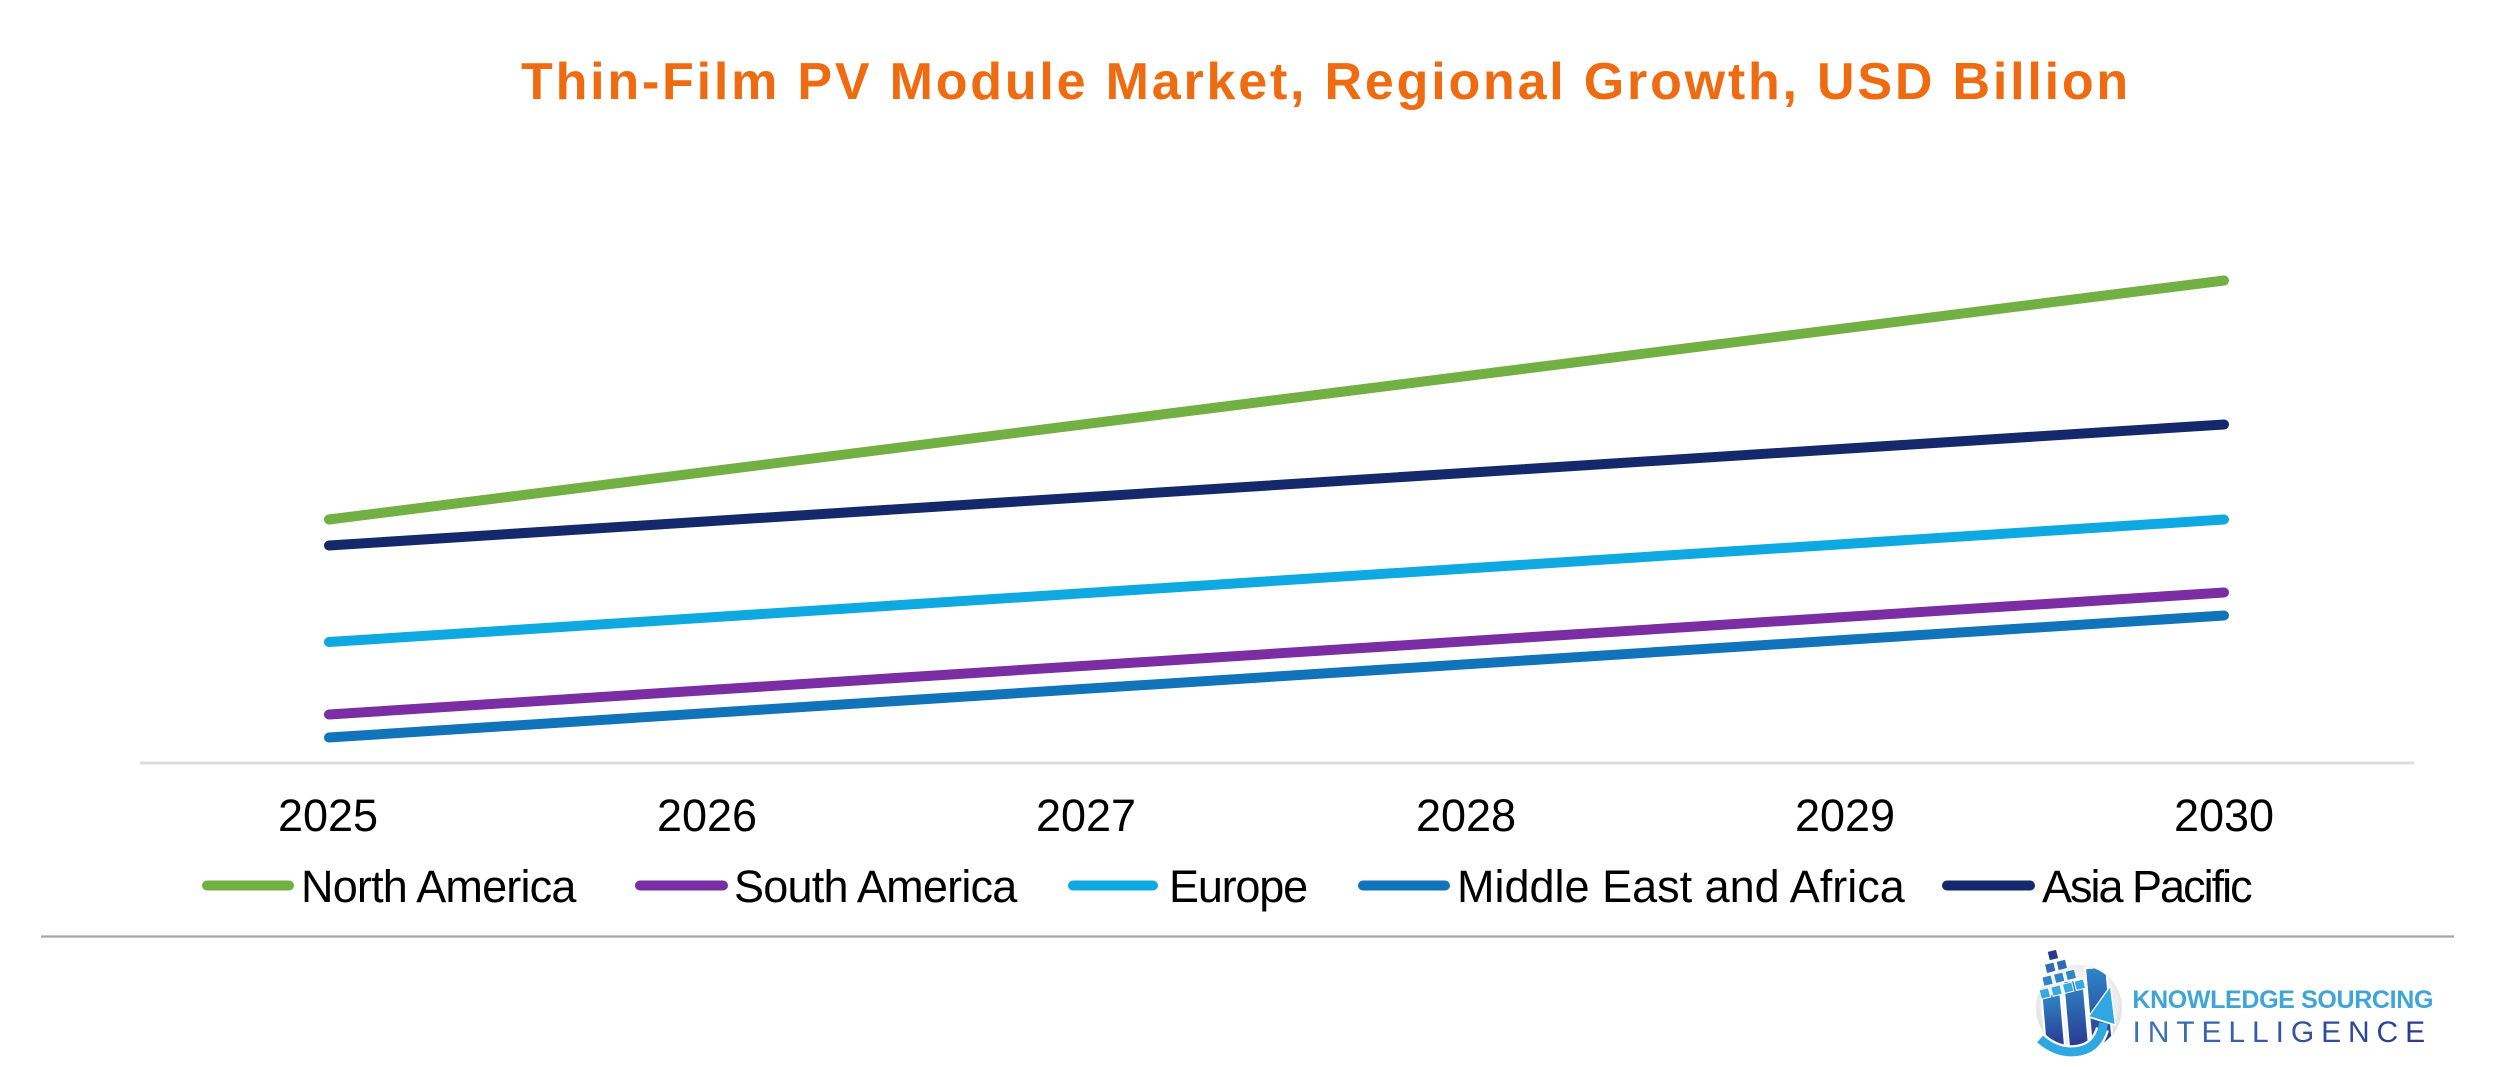 The height and width of the screenshot is (1067, 2500). I want to click on svg-text: 2028, so click(1466, 815).